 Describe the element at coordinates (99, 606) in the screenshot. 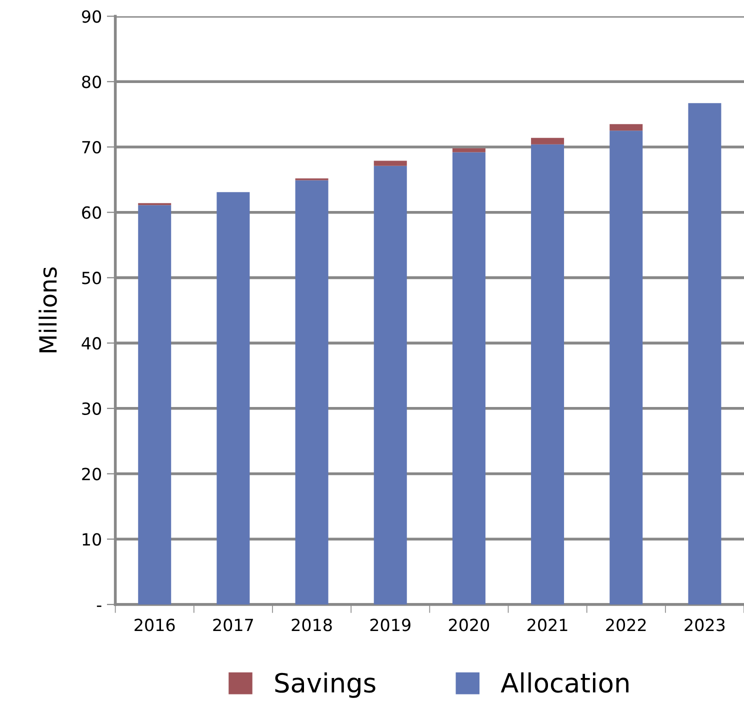

I see `y-tick-label: -` at that location.